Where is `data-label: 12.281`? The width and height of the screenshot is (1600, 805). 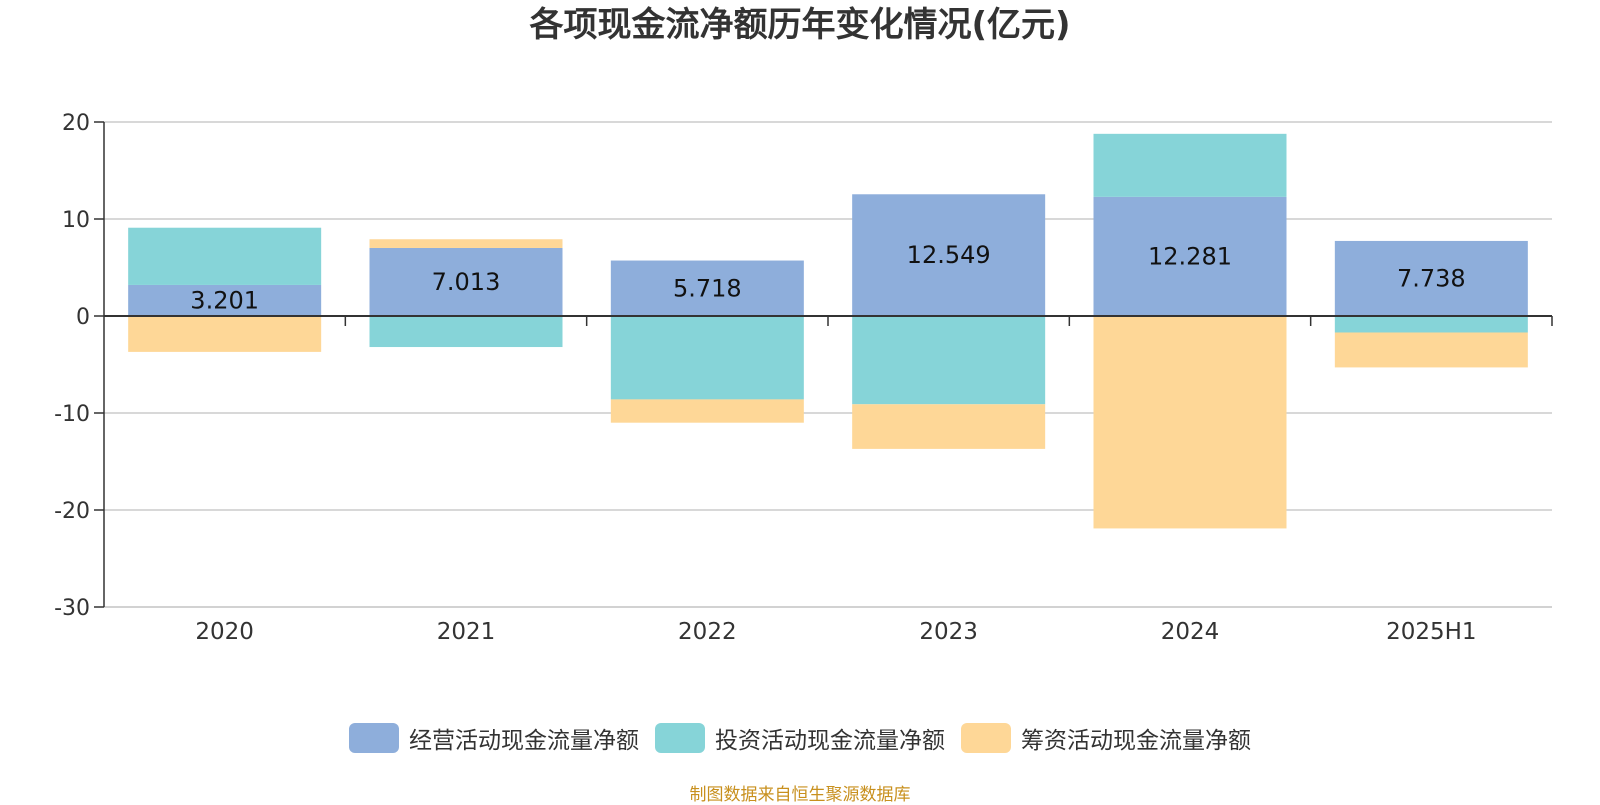 data-label: 12.281 is located at coordinates (1190, 256).